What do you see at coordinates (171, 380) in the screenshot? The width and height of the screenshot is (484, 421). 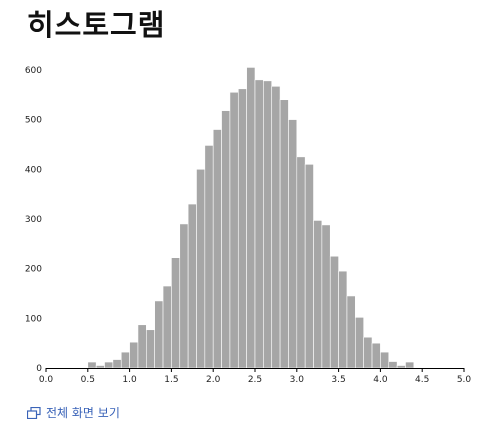 I see `x-tick-label: 1.5` at bounding box center [171, 380].